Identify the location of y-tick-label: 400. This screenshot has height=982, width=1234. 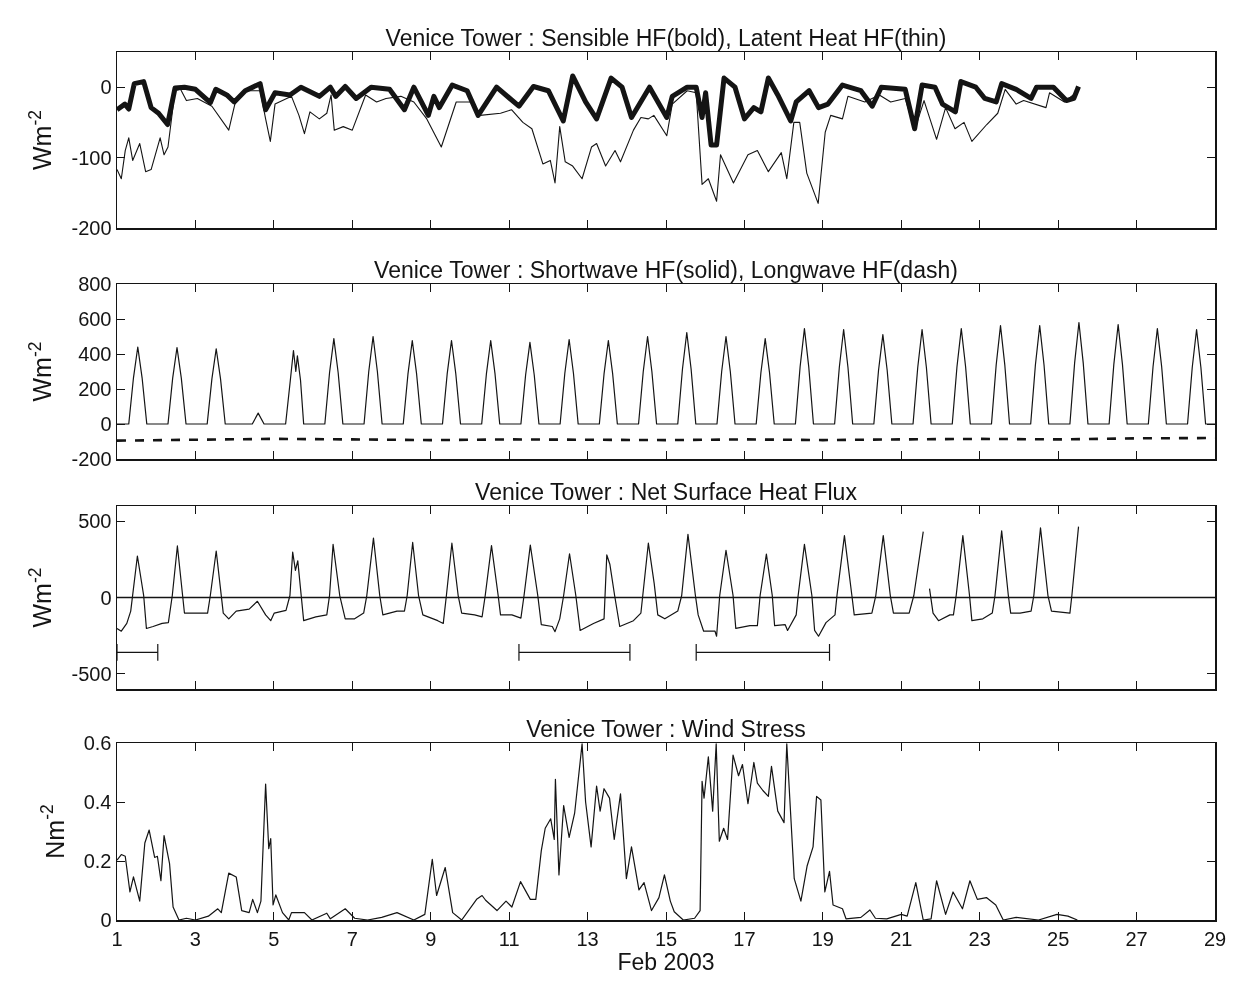
(95, 354).